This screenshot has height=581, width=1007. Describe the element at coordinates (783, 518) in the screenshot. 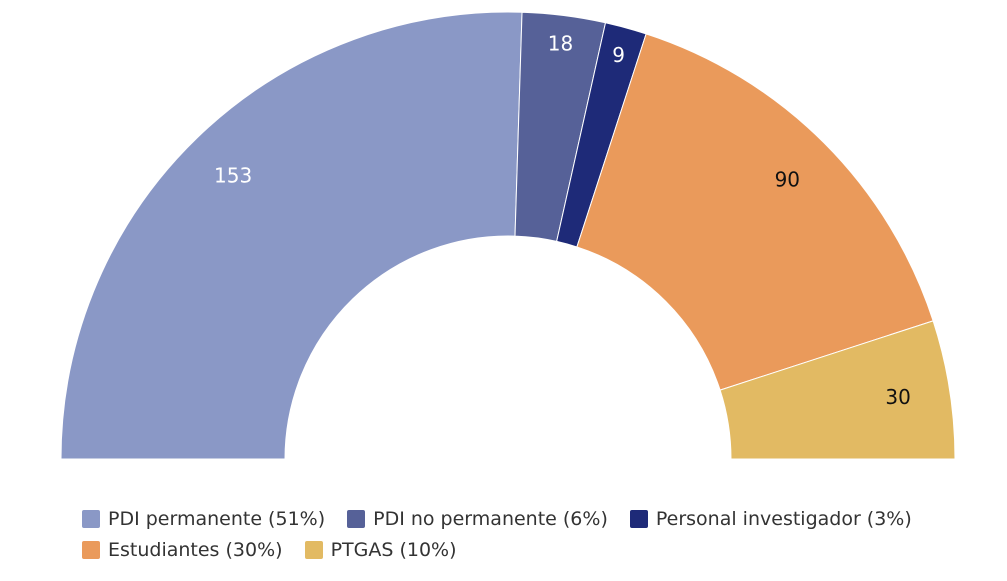

I see `legend-label: Personal investigador (3%)` at that location.